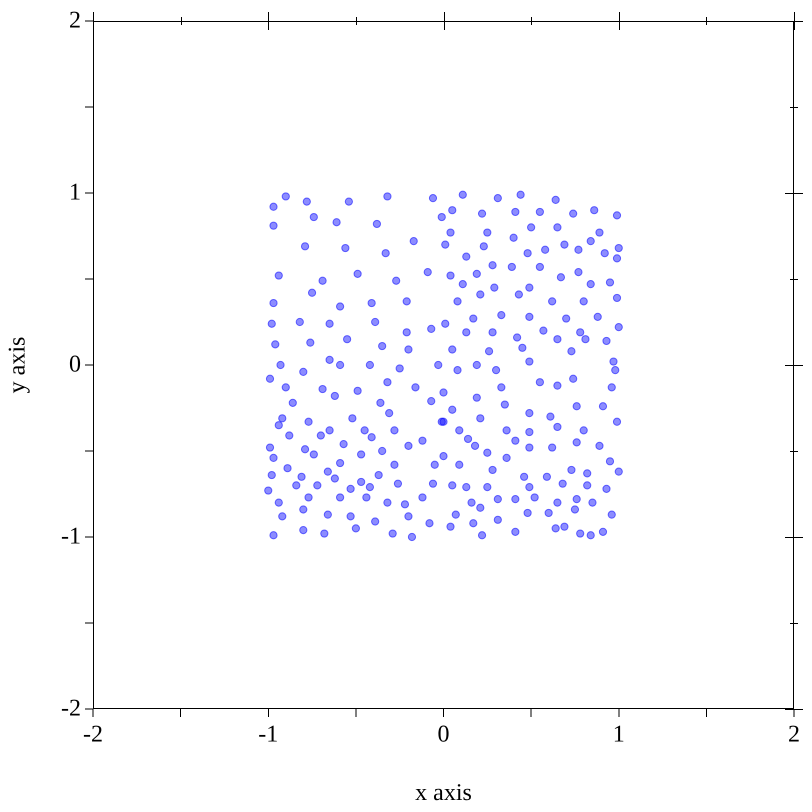  What do you see at coordinates (618, 735) in the screenshot?
I see `x-tick-label: 1` at bounding box center [618, 735].